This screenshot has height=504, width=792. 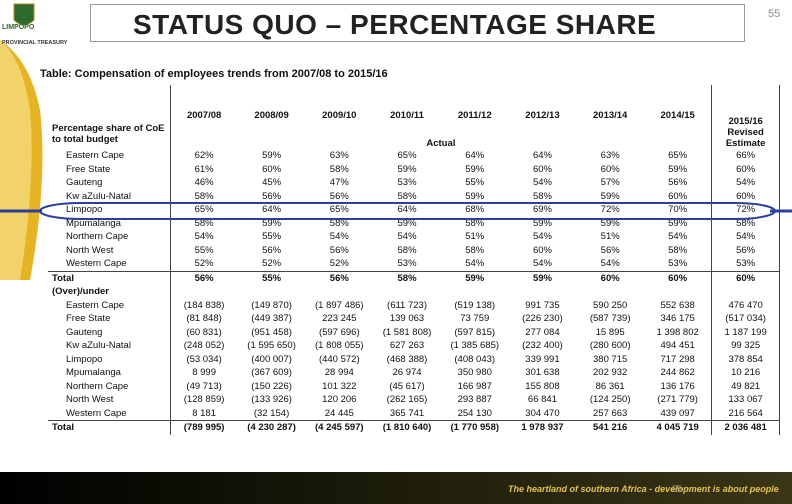 What do you see at coordinates (204, 373) in the screenshot?
I see `cell: 8 999` at bounding box center [204, 373].